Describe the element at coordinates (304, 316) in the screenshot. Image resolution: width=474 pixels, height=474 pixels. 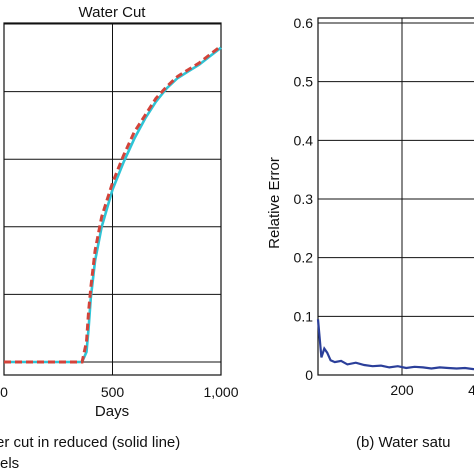
I see `y-tick-label: 0.1` at that location.